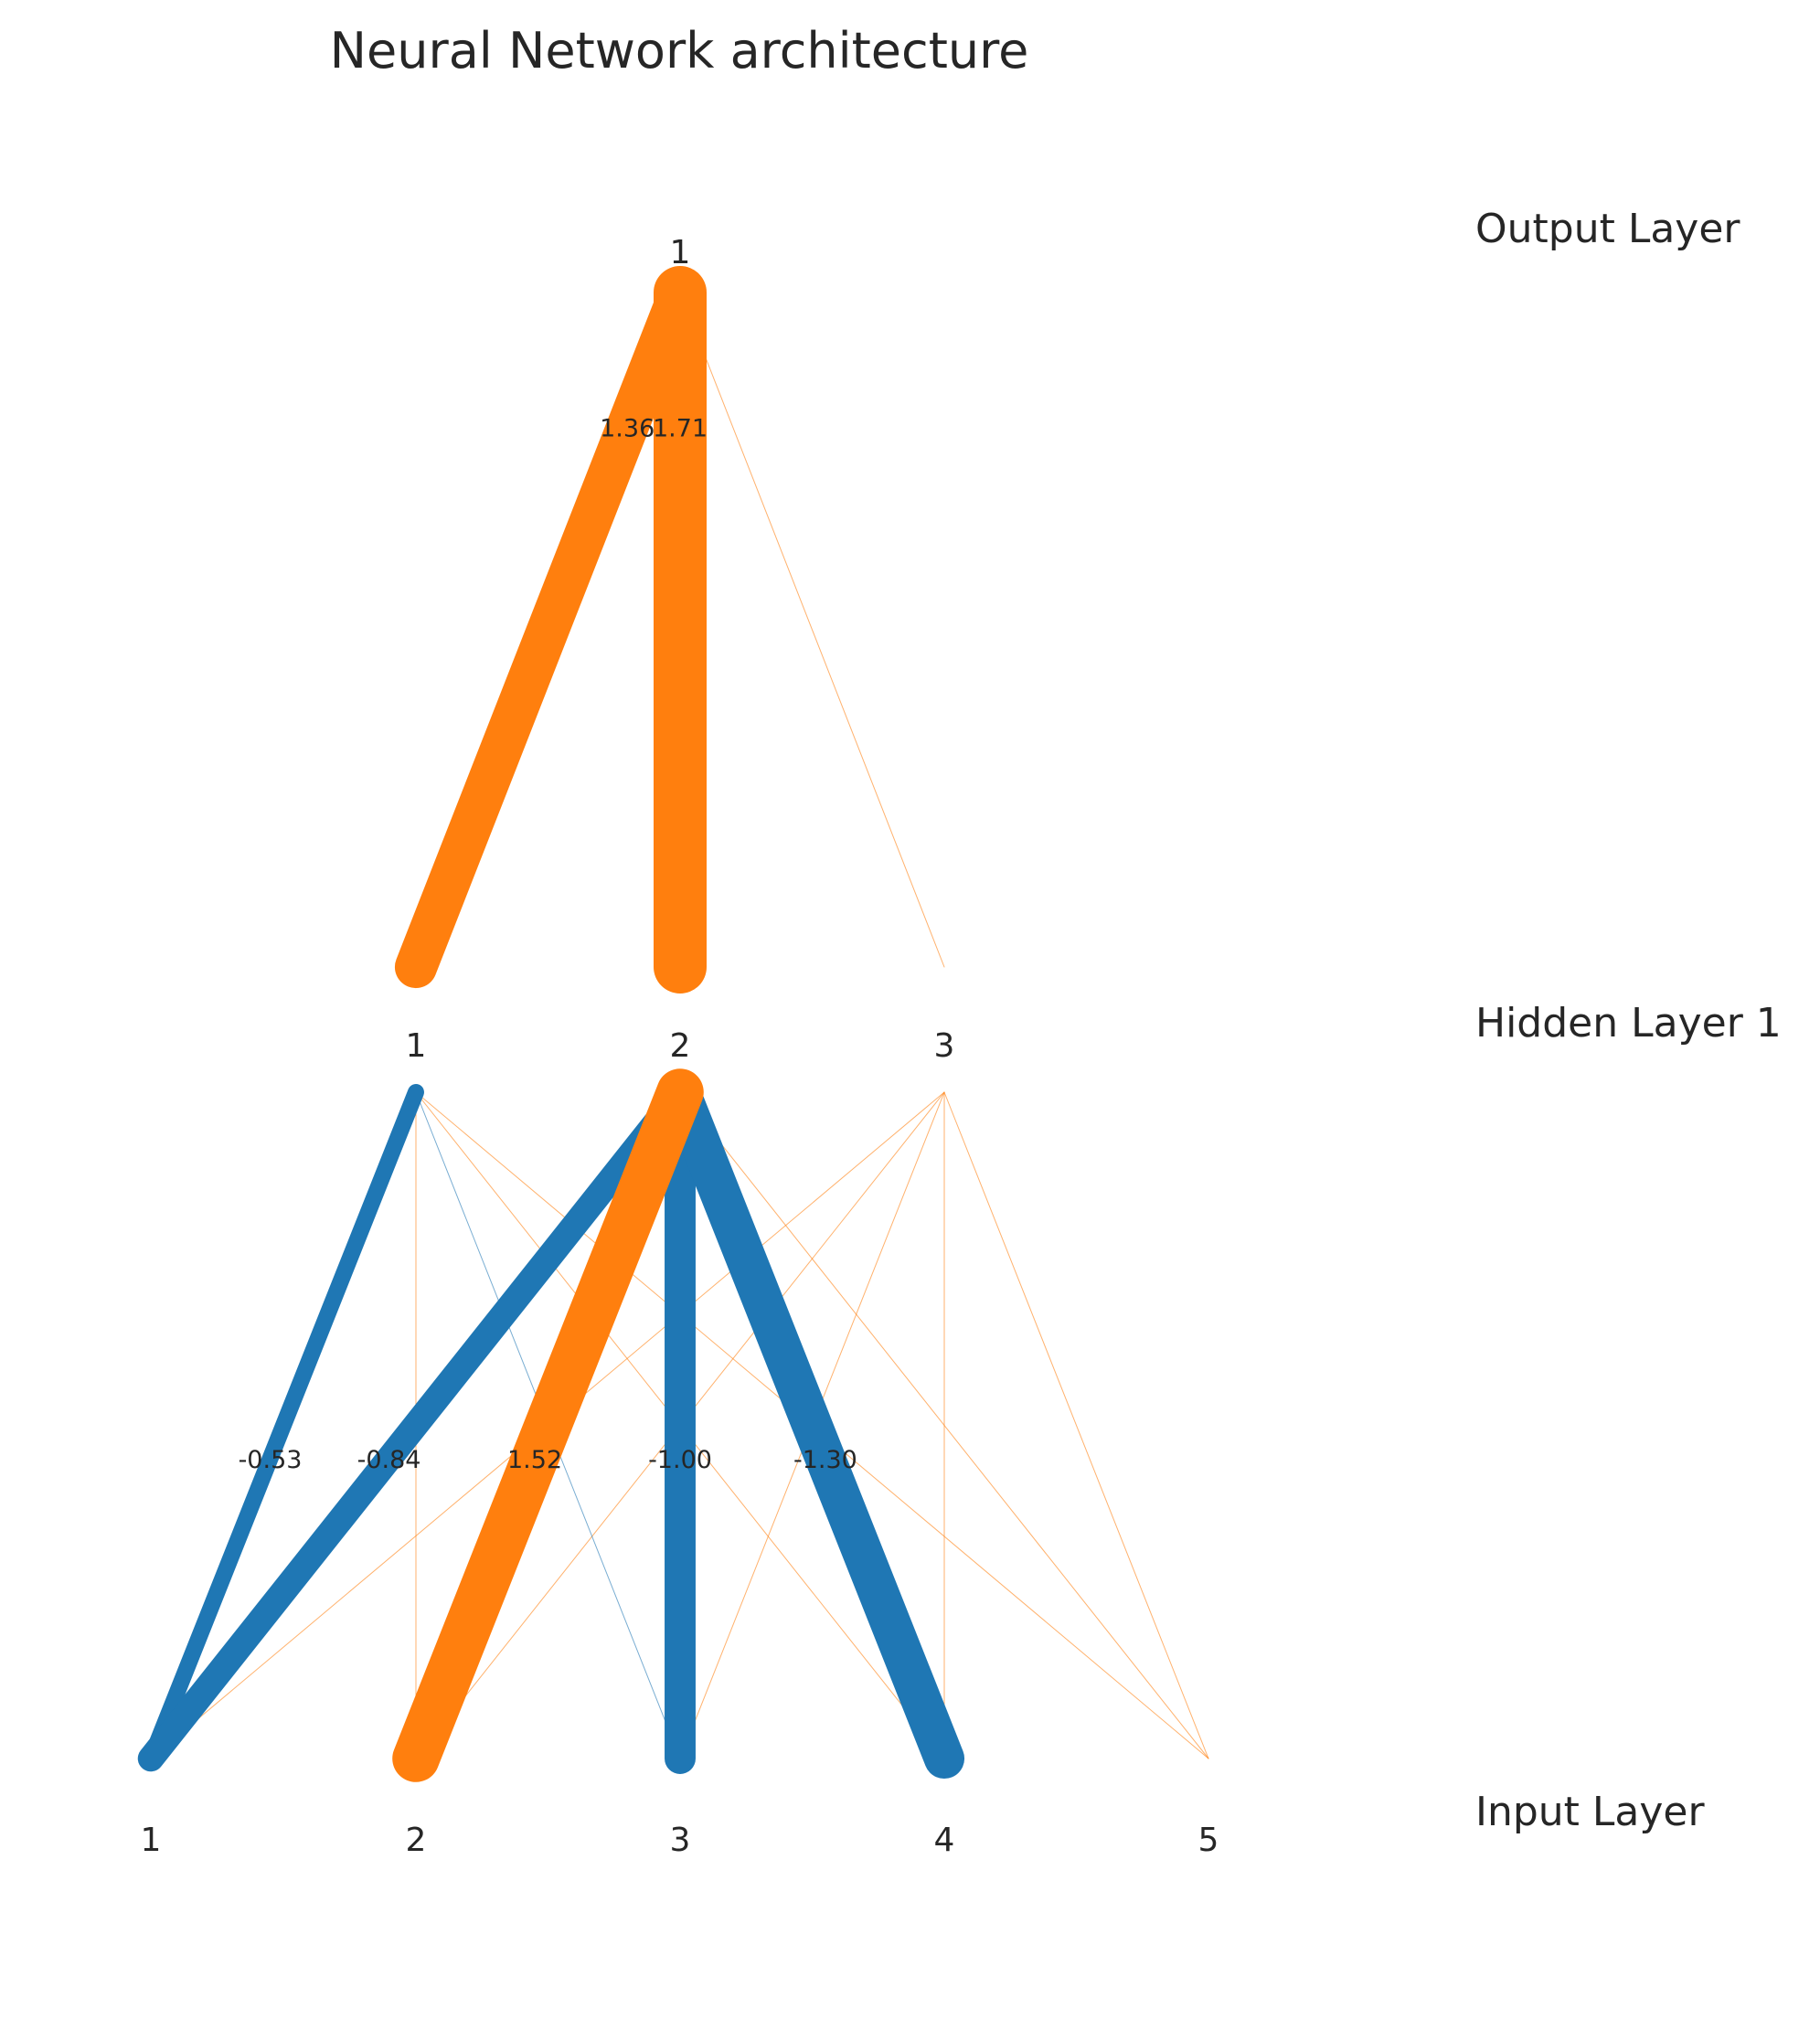 This screenshot has width=1820, height=2019. I want to click on weight-label: 1.52, so click(535, 1460).